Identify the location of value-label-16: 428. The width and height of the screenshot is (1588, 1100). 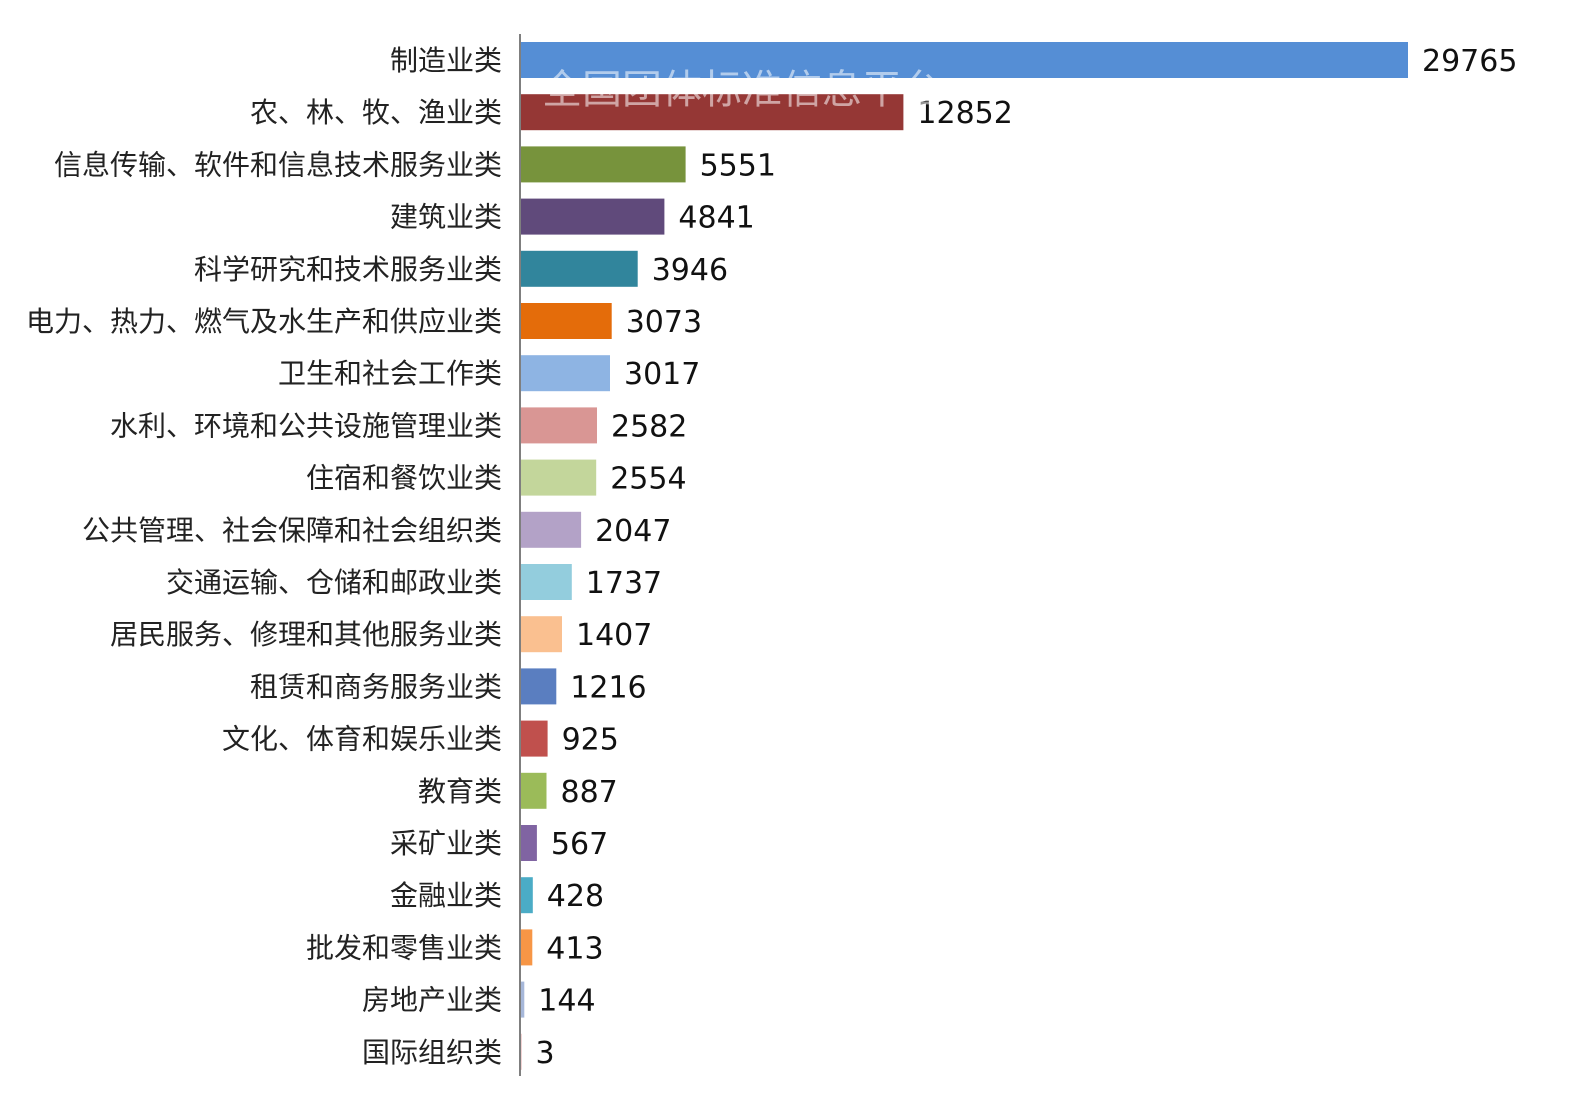
(575, 896).